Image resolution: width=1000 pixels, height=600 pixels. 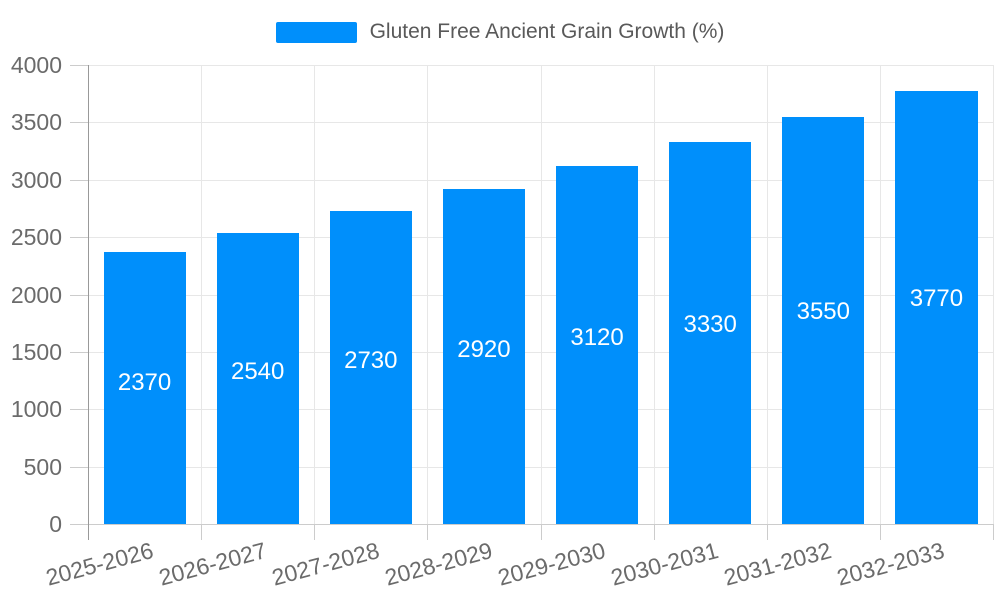 I want to click on y-axis-tick-label: 3000, so click(x=36, y=179).